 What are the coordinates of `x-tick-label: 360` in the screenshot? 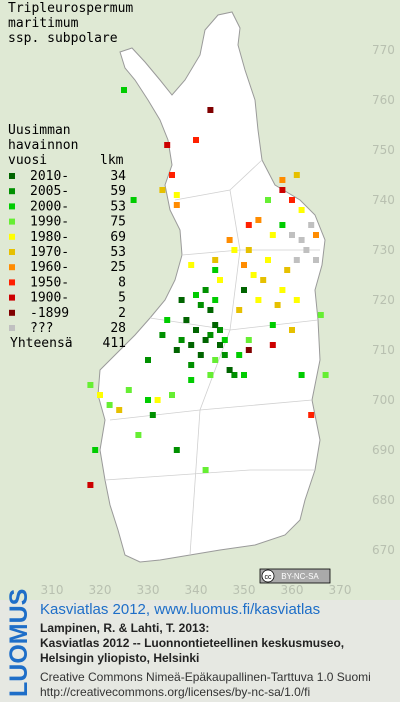 It's located at (292, 590).